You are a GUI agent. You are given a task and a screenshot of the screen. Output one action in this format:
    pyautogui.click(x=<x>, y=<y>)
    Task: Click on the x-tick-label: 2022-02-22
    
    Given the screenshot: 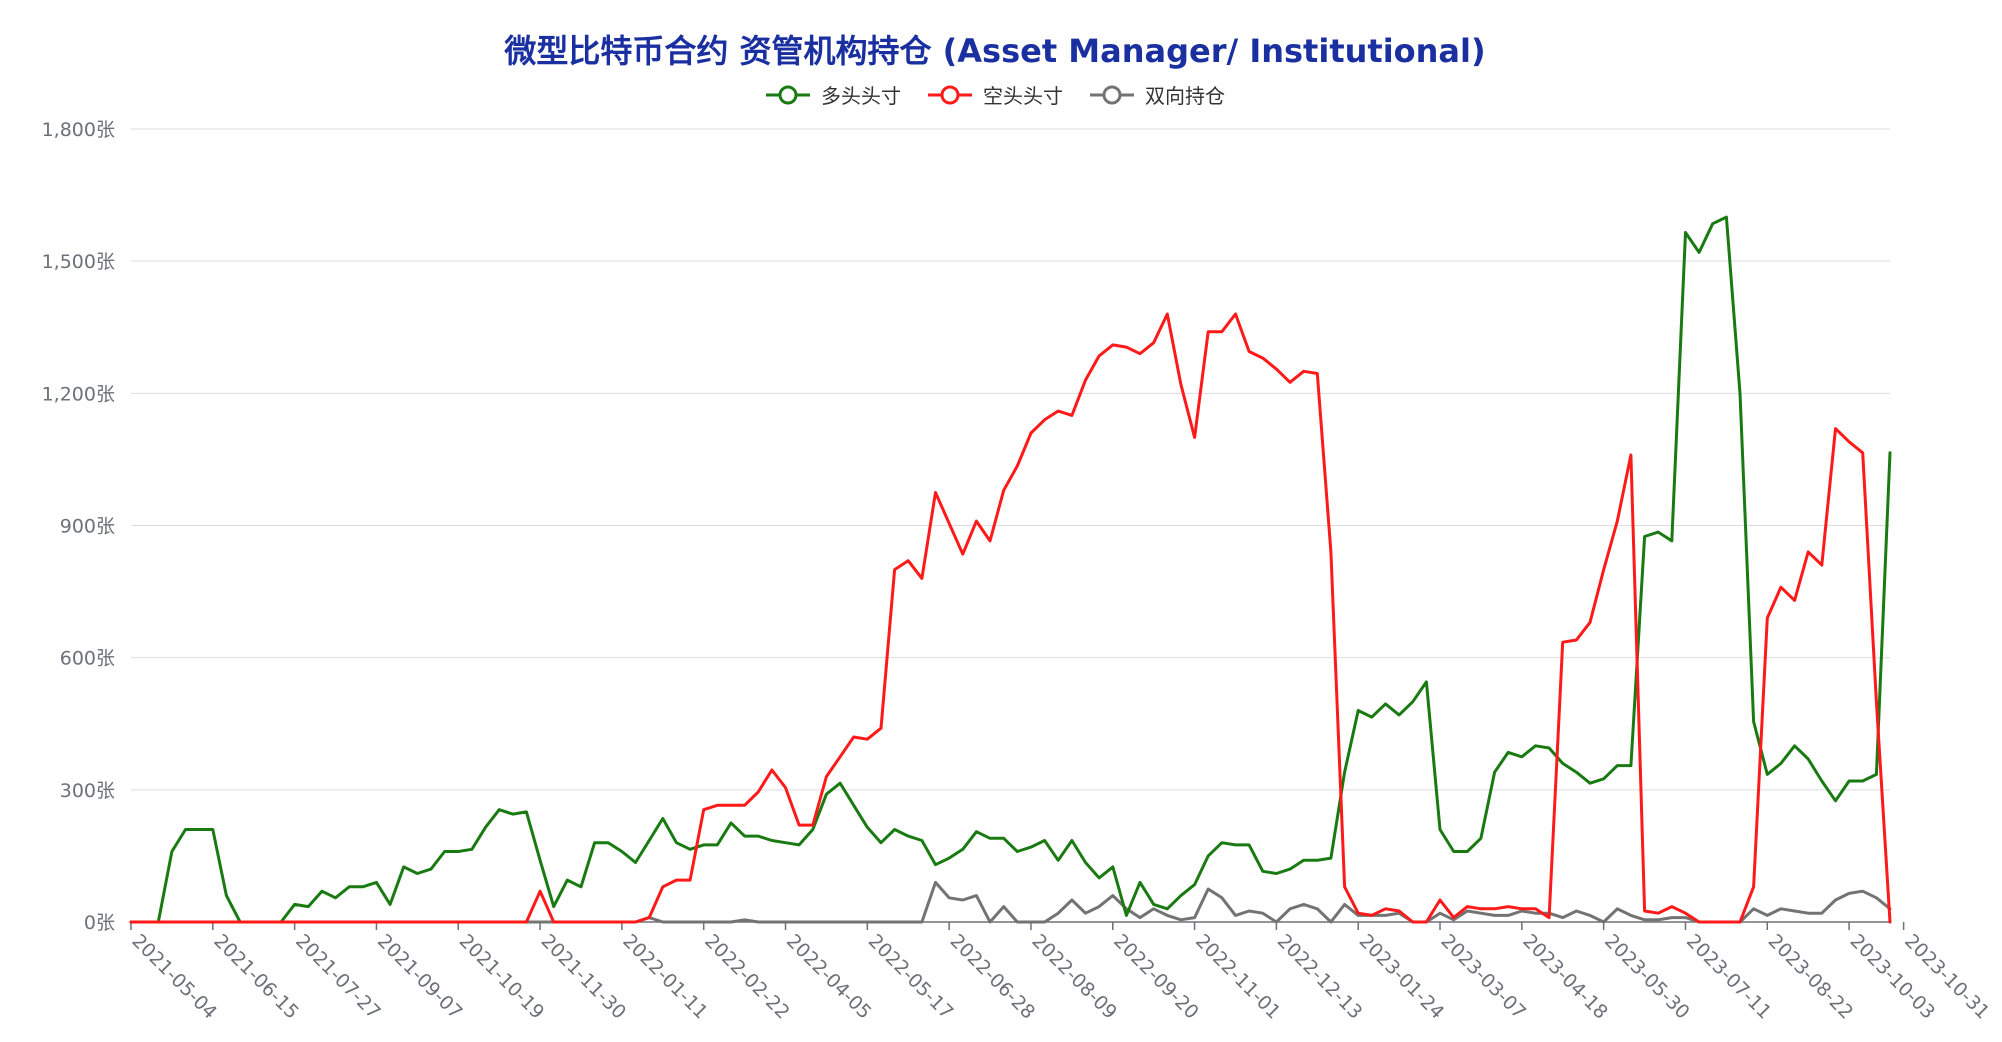 What is the action you would take?
    pyautogui.click(x=747, y=977)
    